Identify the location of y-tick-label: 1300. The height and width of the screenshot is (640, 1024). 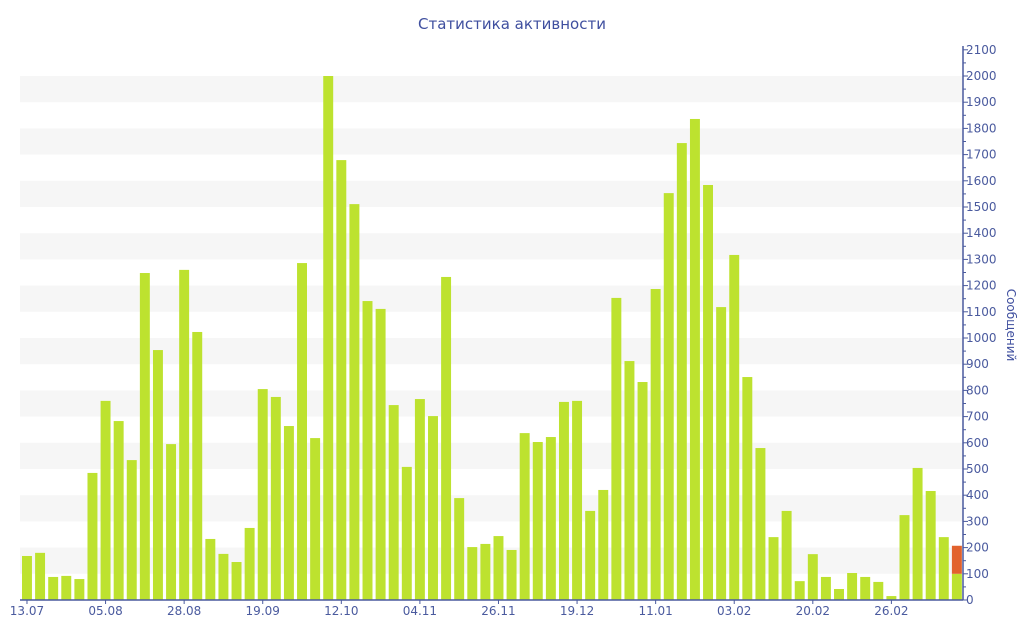
(981, 259).